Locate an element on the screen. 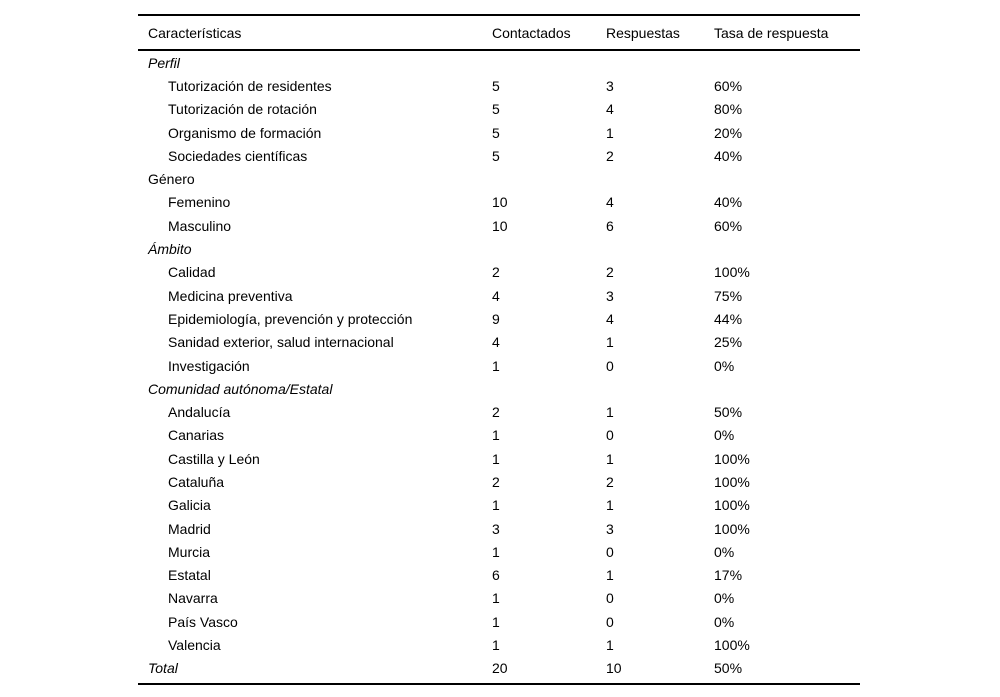 Image resolution: width=1000 pixels, height=697 pixels. row-label: Andalucía is located at coordinates (199, 412).